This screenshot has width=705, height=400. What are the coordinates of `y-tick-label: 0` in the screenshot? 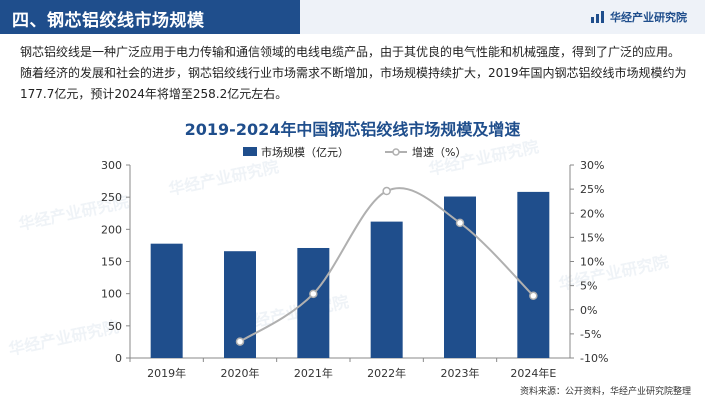 It's located at (118, 358).